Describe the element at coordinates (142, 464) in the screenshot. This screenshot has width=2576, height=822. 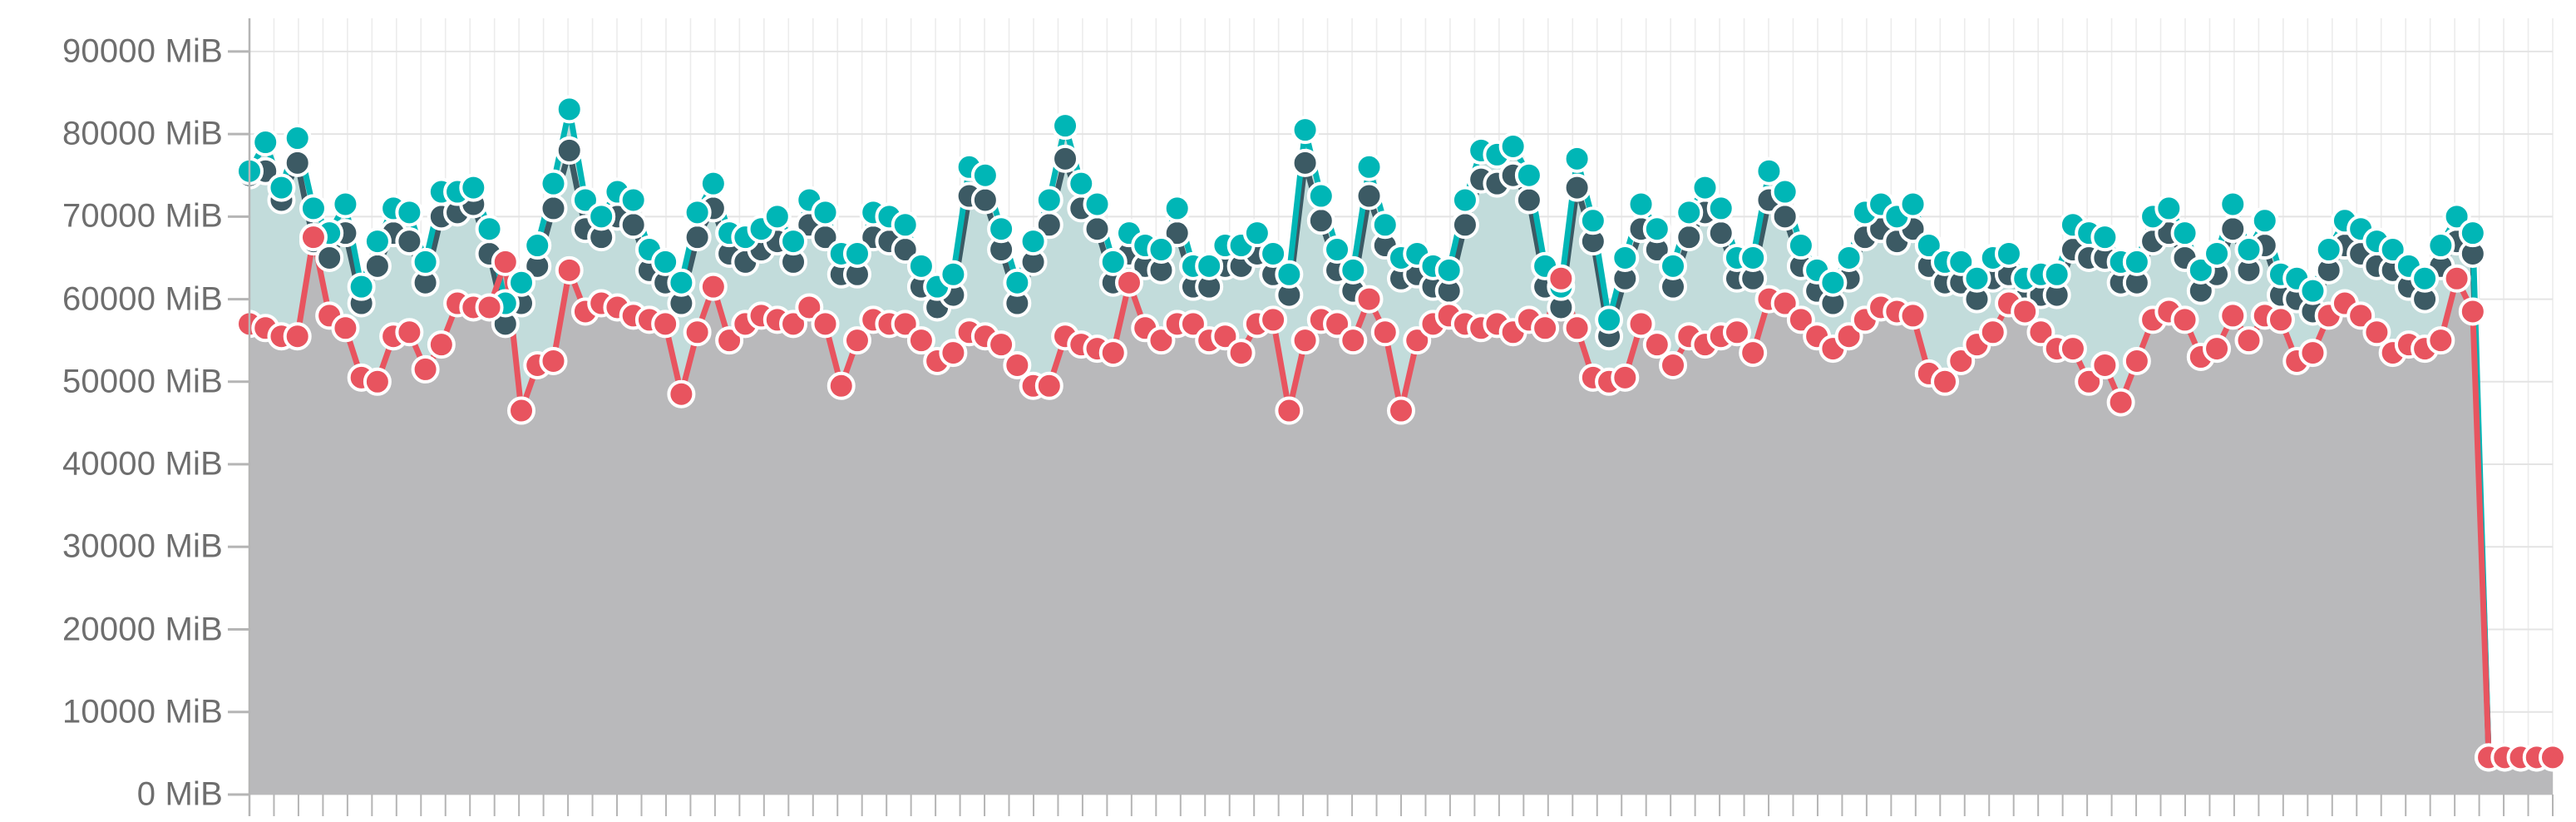
I see `y-axis-tick-label: 40000 MiB` at that location.